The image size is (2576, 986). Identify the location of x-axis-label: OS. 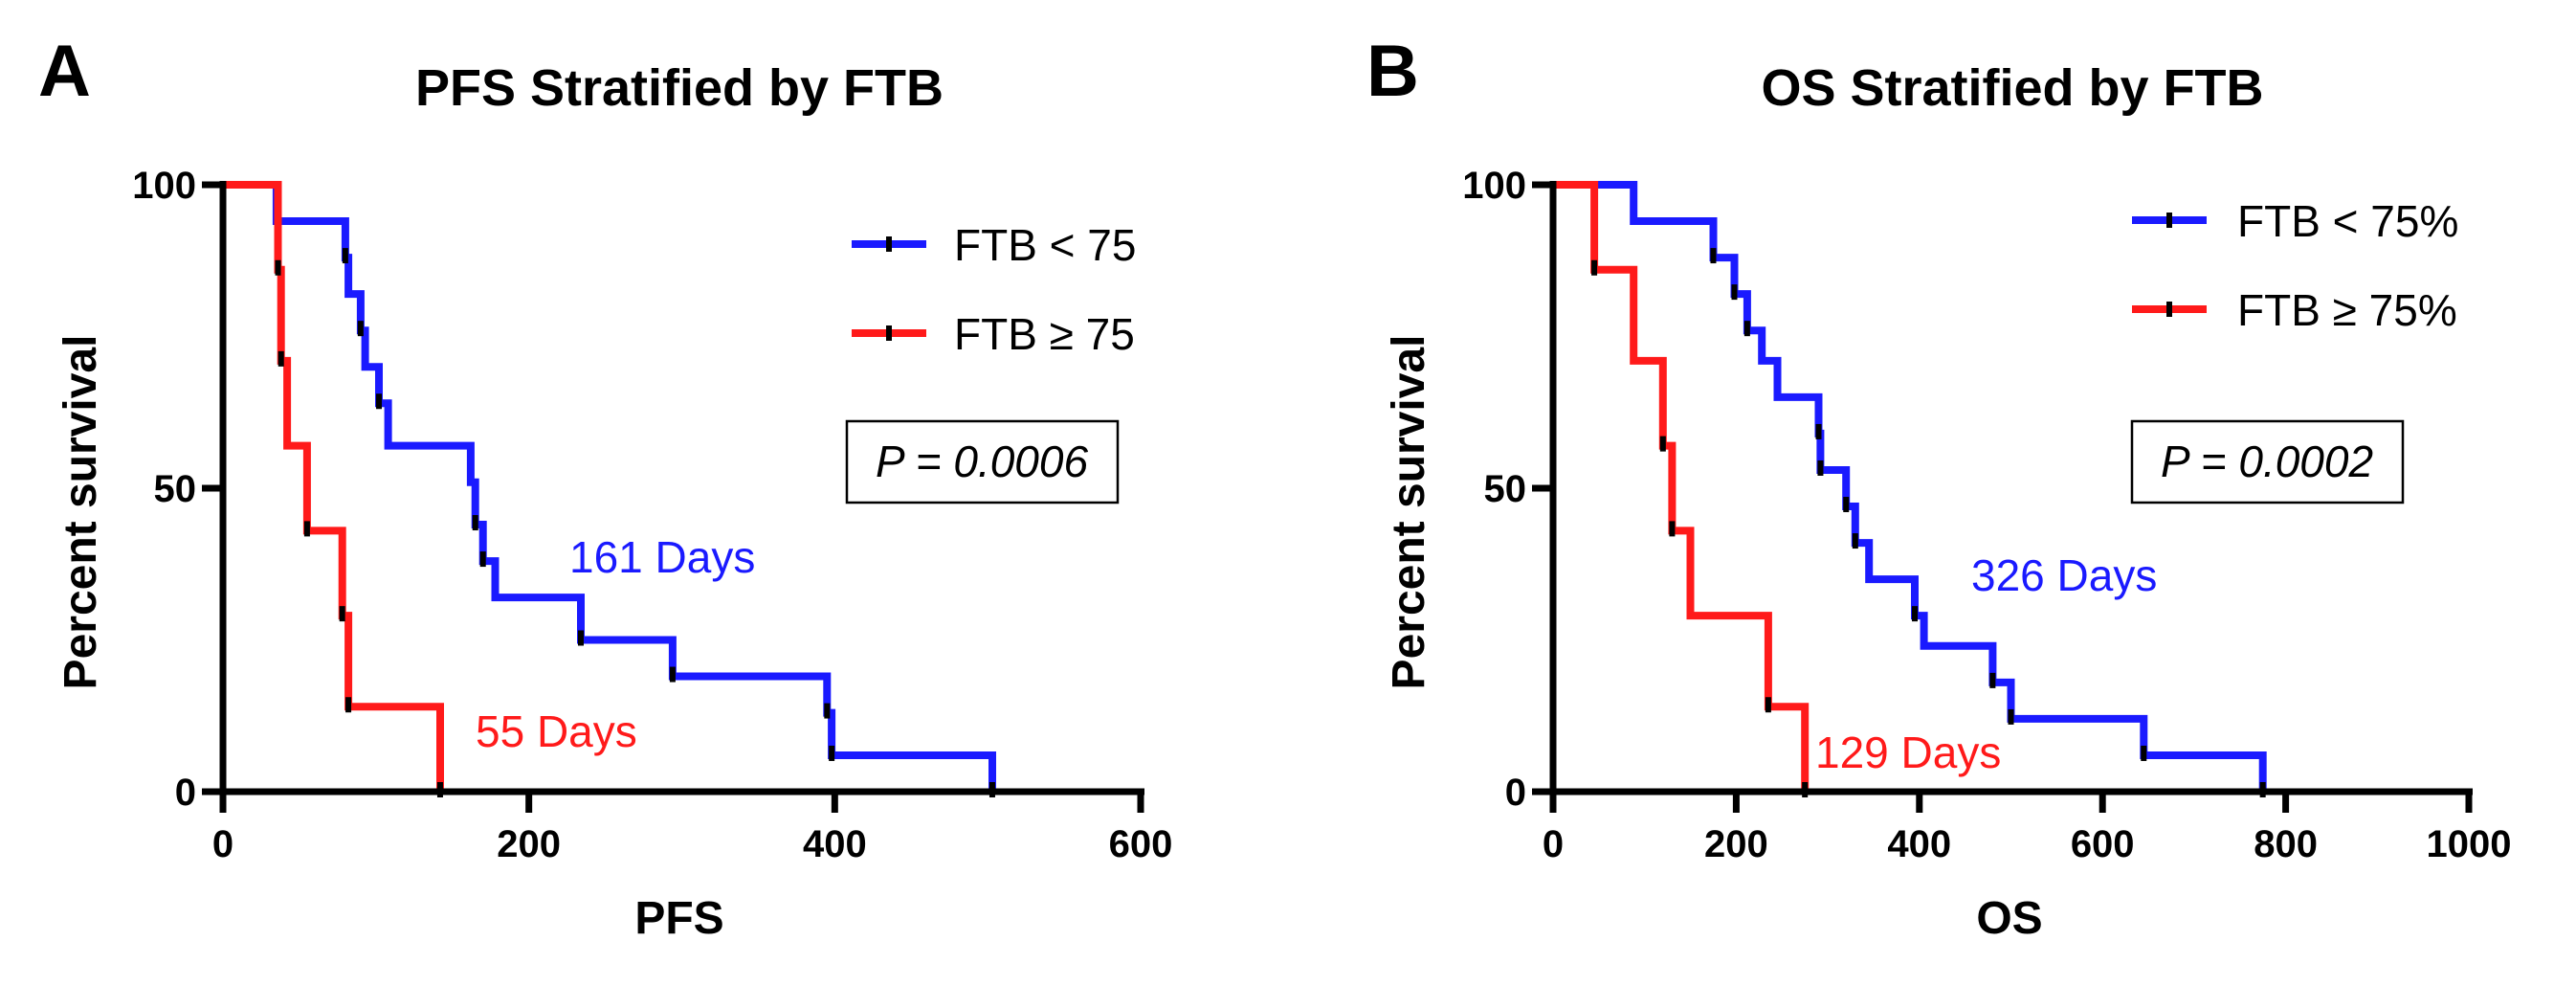
(2009, 918).